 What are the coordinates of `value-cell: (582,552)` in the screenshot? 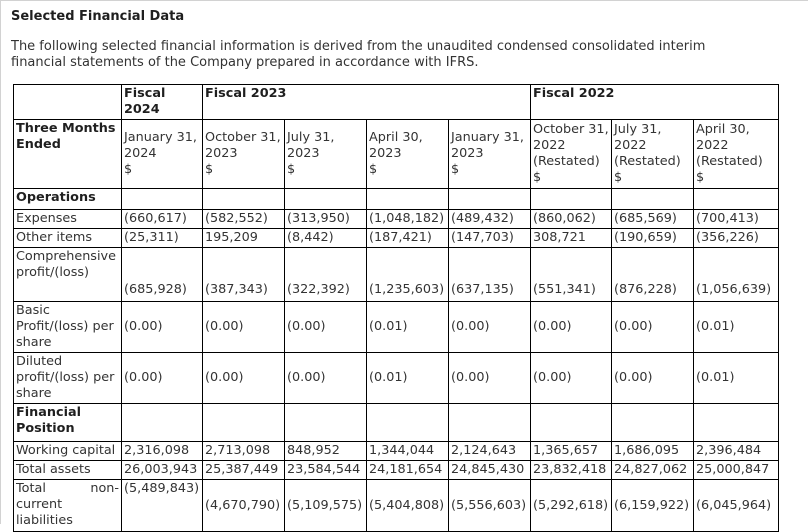 It's located at (243, 219).